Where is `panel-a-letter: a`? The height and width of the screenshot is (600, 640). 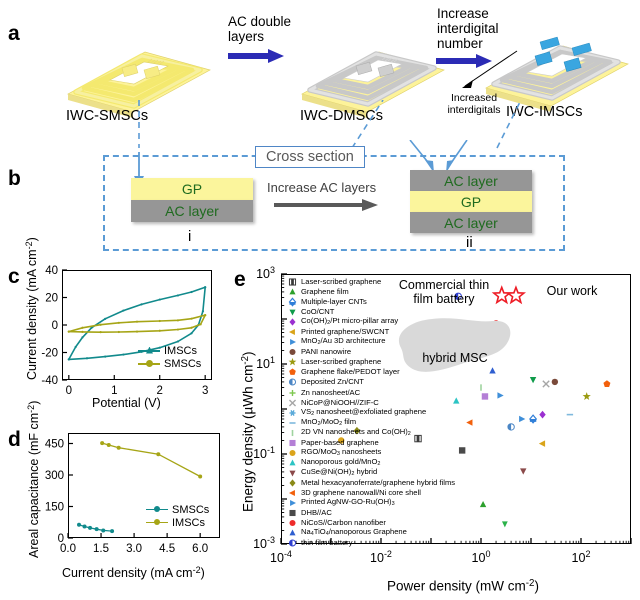
panel-a-letter: a is located at coordinates (14, 33).